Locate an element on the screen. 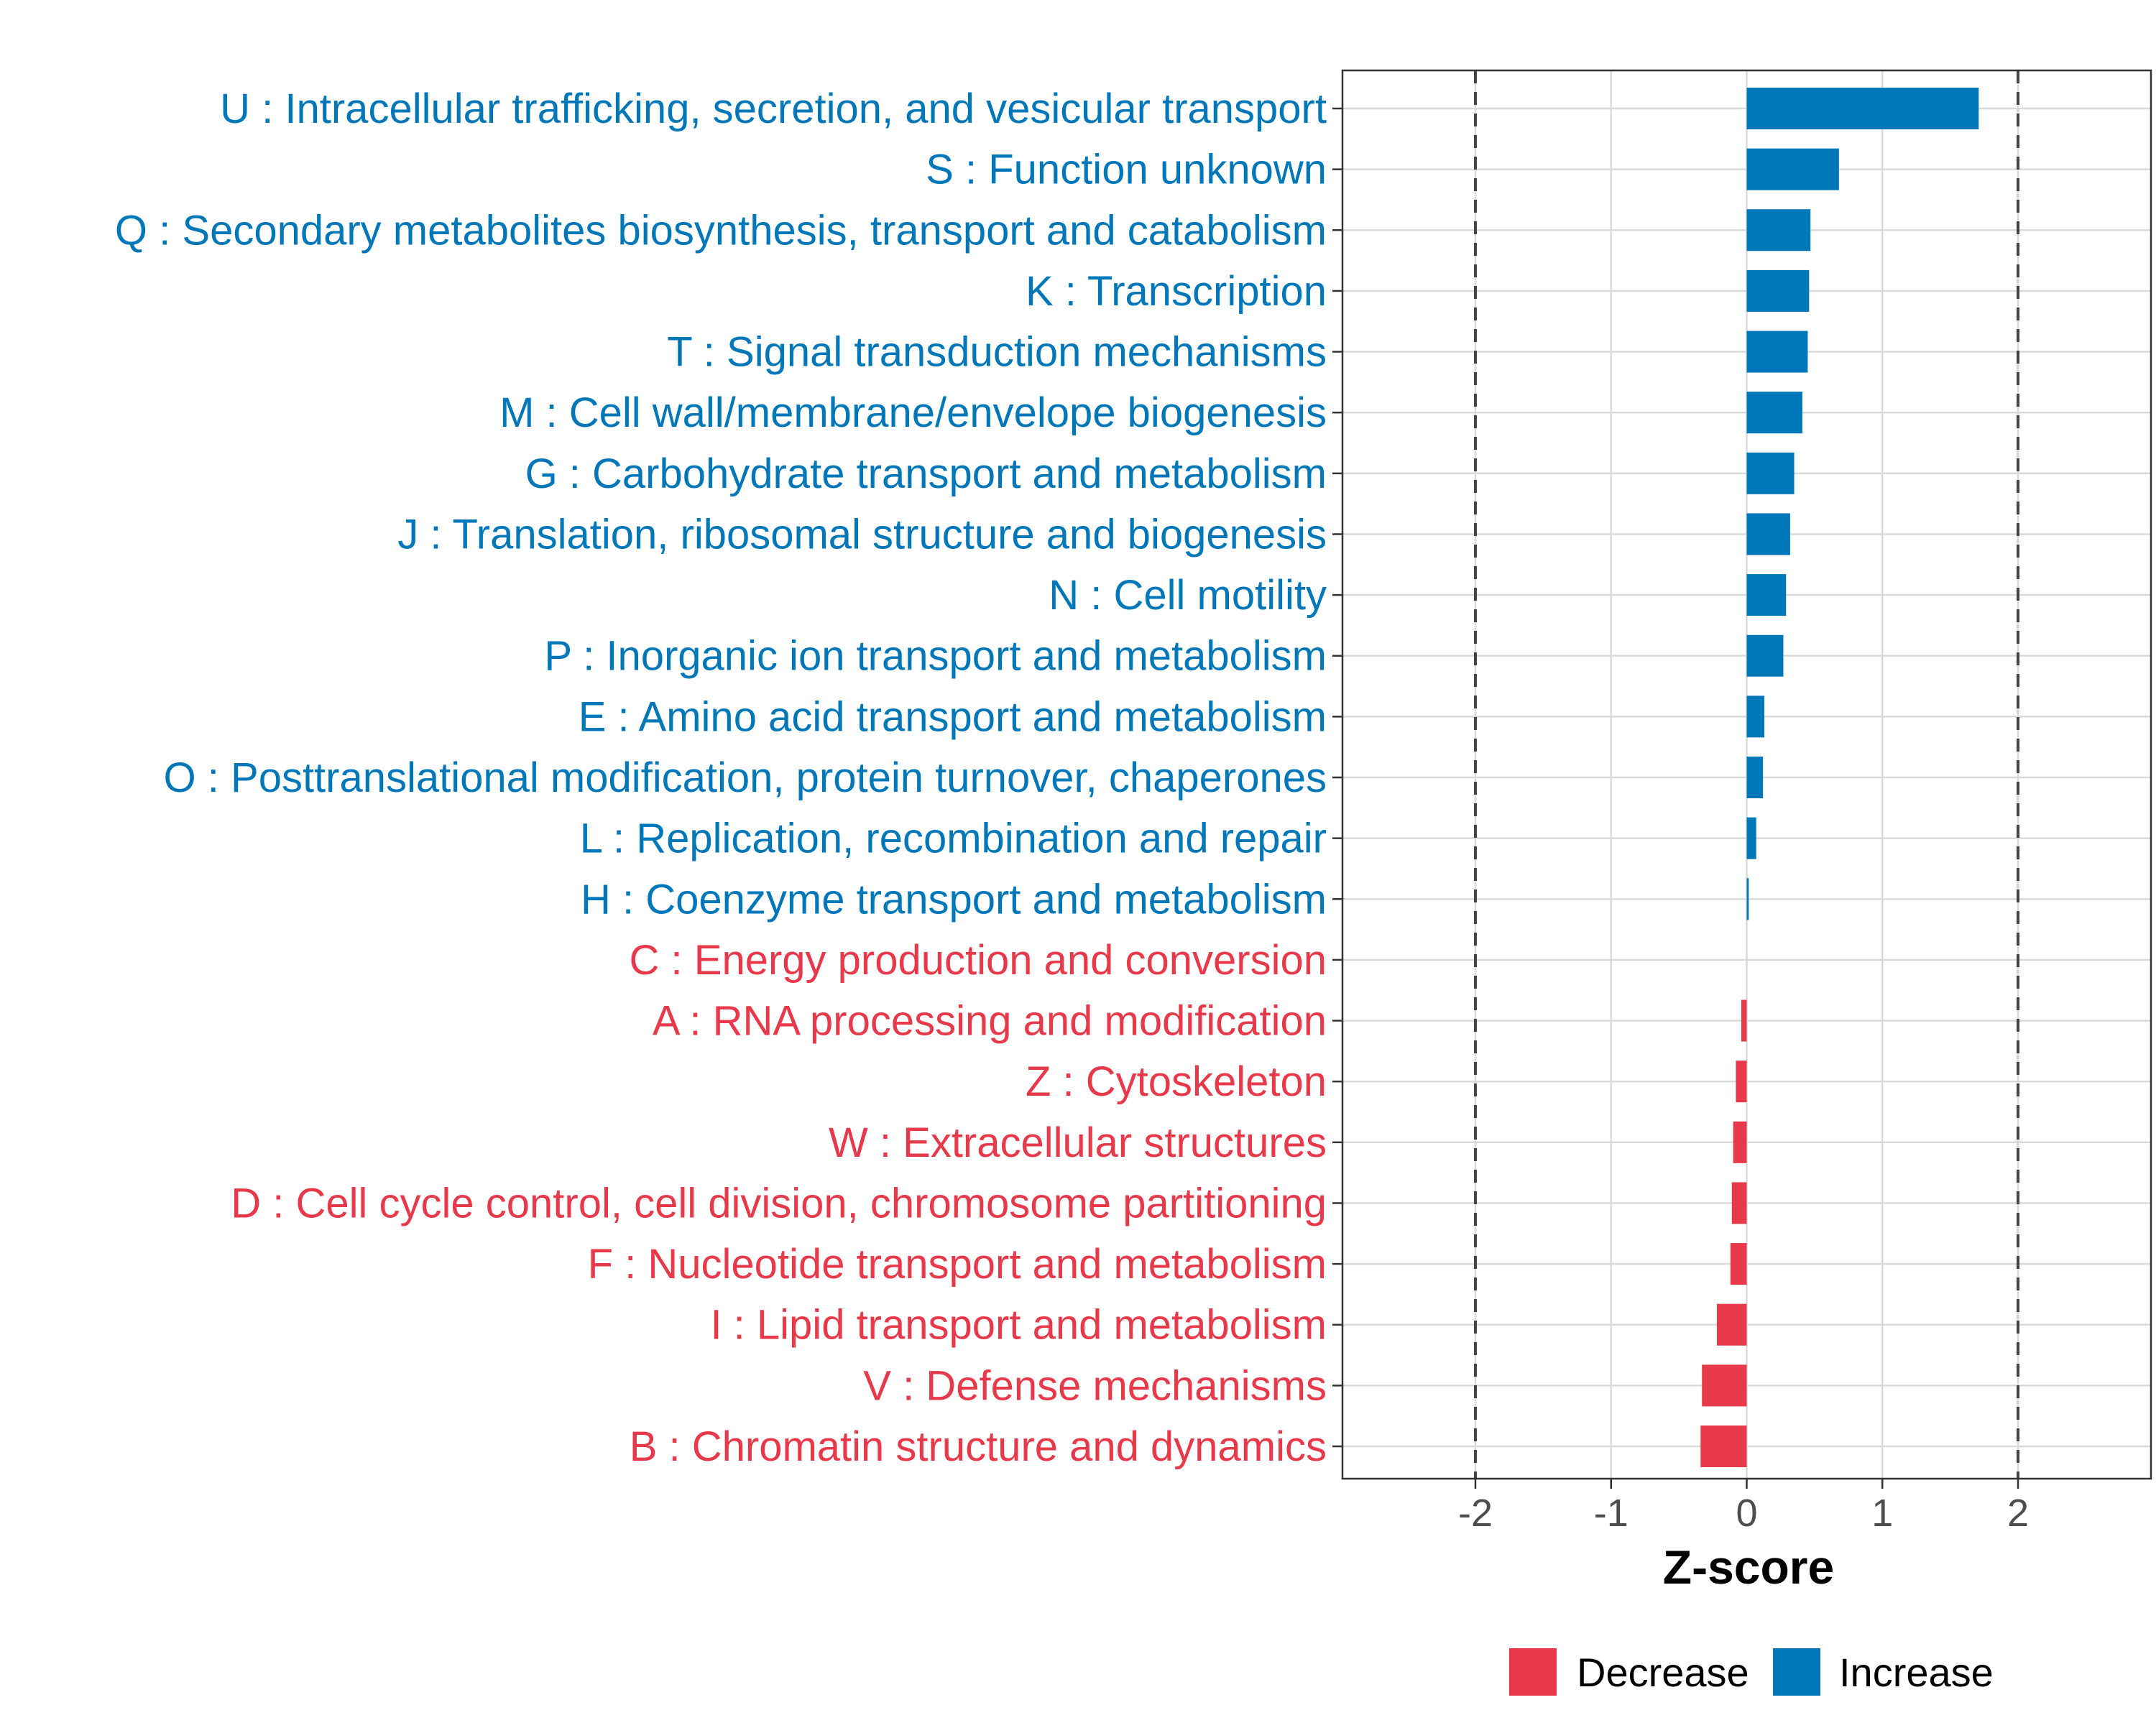 This screenshot has height=1728, width=2156. x-axis: -2 -1 0 1 2 is located at coordinates (1744, 1507).